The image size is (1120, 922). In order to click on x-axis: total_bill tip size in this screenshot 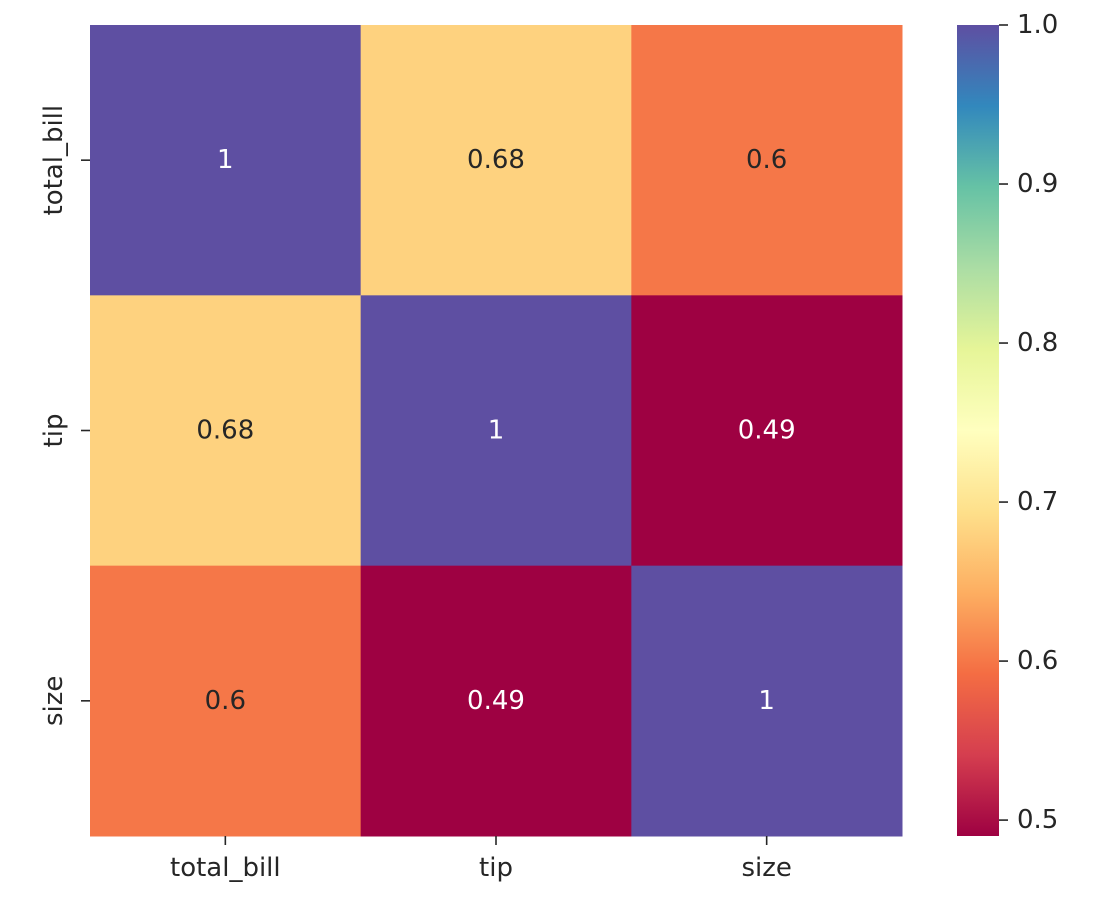, I will do `click(481, 859)`.